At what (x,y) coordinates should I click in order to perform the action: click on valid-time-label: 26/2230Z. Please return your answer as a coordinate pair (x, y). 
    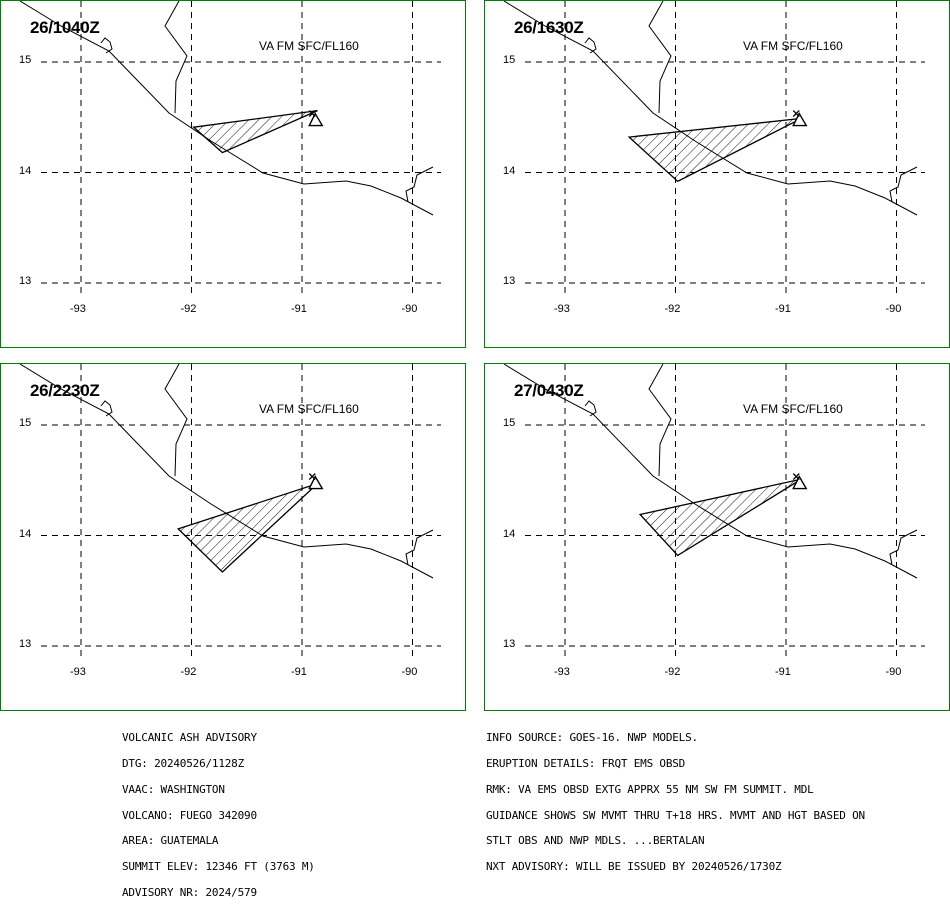
    Looking at the image, I should click on (65, 390).